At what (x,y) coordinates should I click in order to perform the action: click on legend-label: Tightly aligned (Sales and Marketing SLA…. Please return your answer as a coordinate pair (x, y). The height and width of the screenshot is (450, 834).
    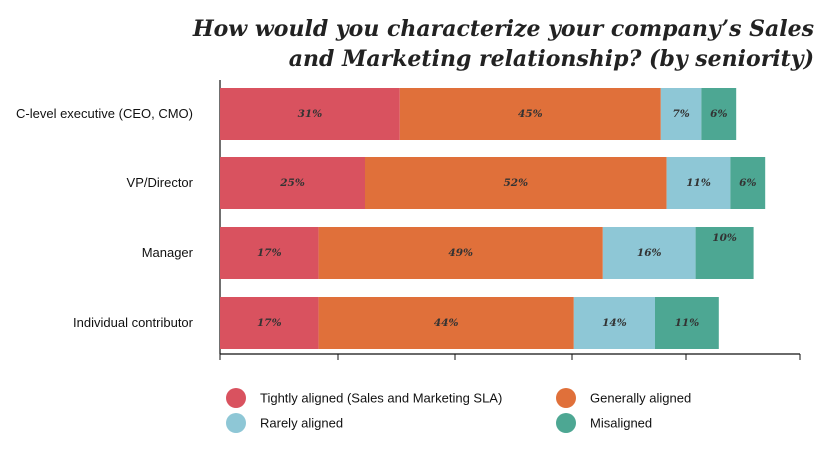
    Looking at the image, I should click on (381, 398).